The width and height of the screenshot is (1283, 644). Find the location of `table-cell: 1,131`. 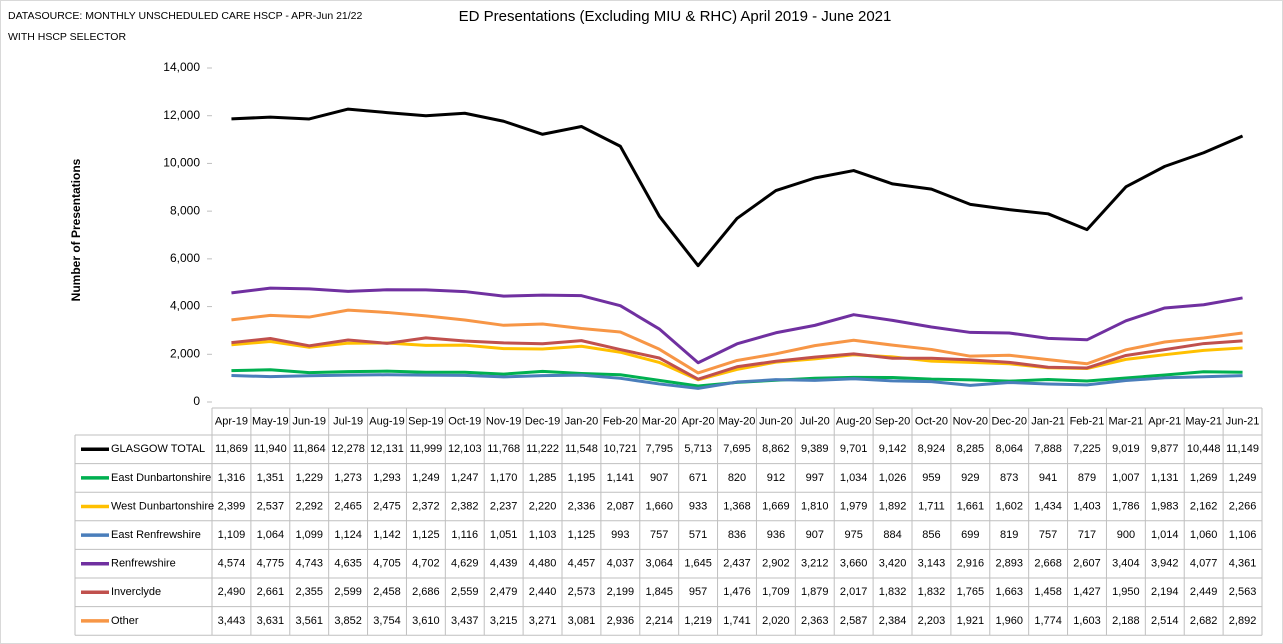

table-cell: 1,131 is located at coordinates (1165, 478).